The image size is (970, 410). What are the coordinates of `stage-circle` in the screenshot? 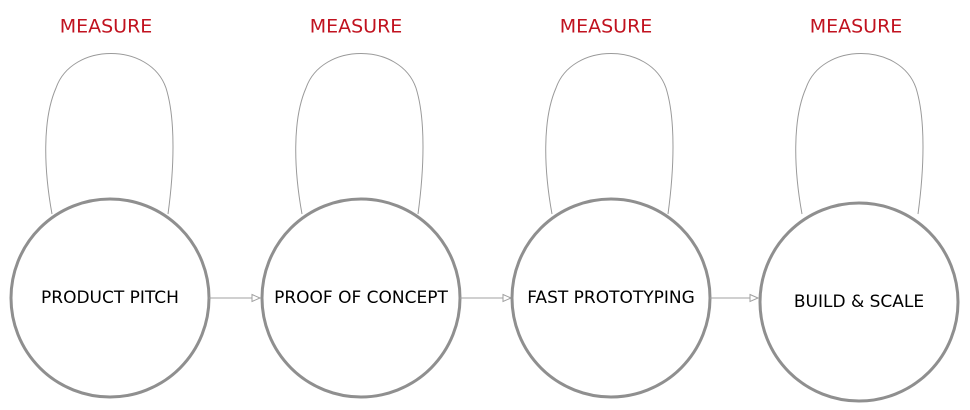 It's located at (859, 302).